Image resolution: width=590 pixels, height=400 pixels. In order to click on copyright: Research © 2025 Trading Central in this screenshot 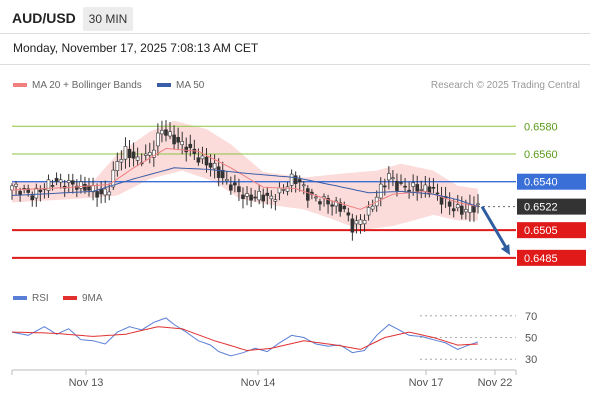, I will do `click(505, 85)`.